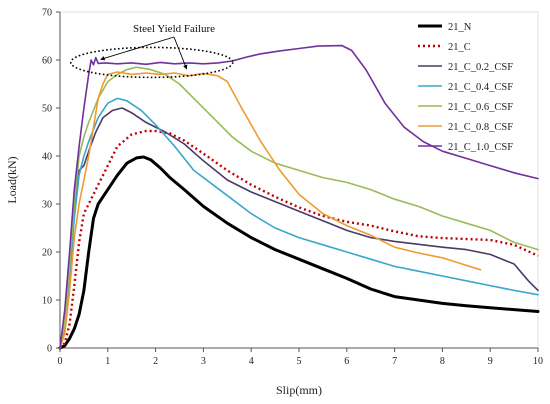  What do you see at coordinates (480, 127) in the screenshot?
I see `legend-label-5: 21_C_0.8_CSF` at bounding box center [480, 127].